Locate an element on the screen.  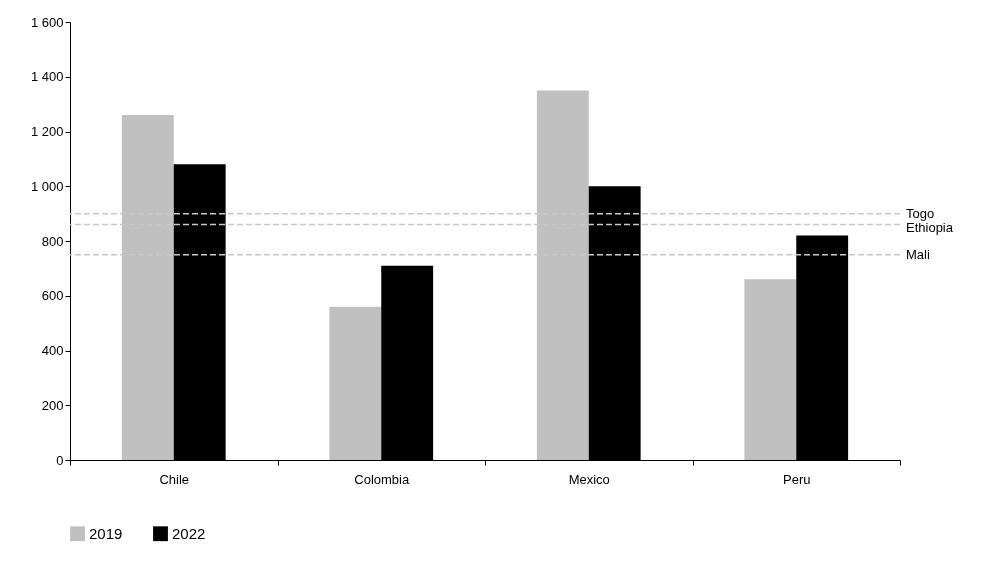
y-tick-label: 1 600 is located at coordinates (47, 22).